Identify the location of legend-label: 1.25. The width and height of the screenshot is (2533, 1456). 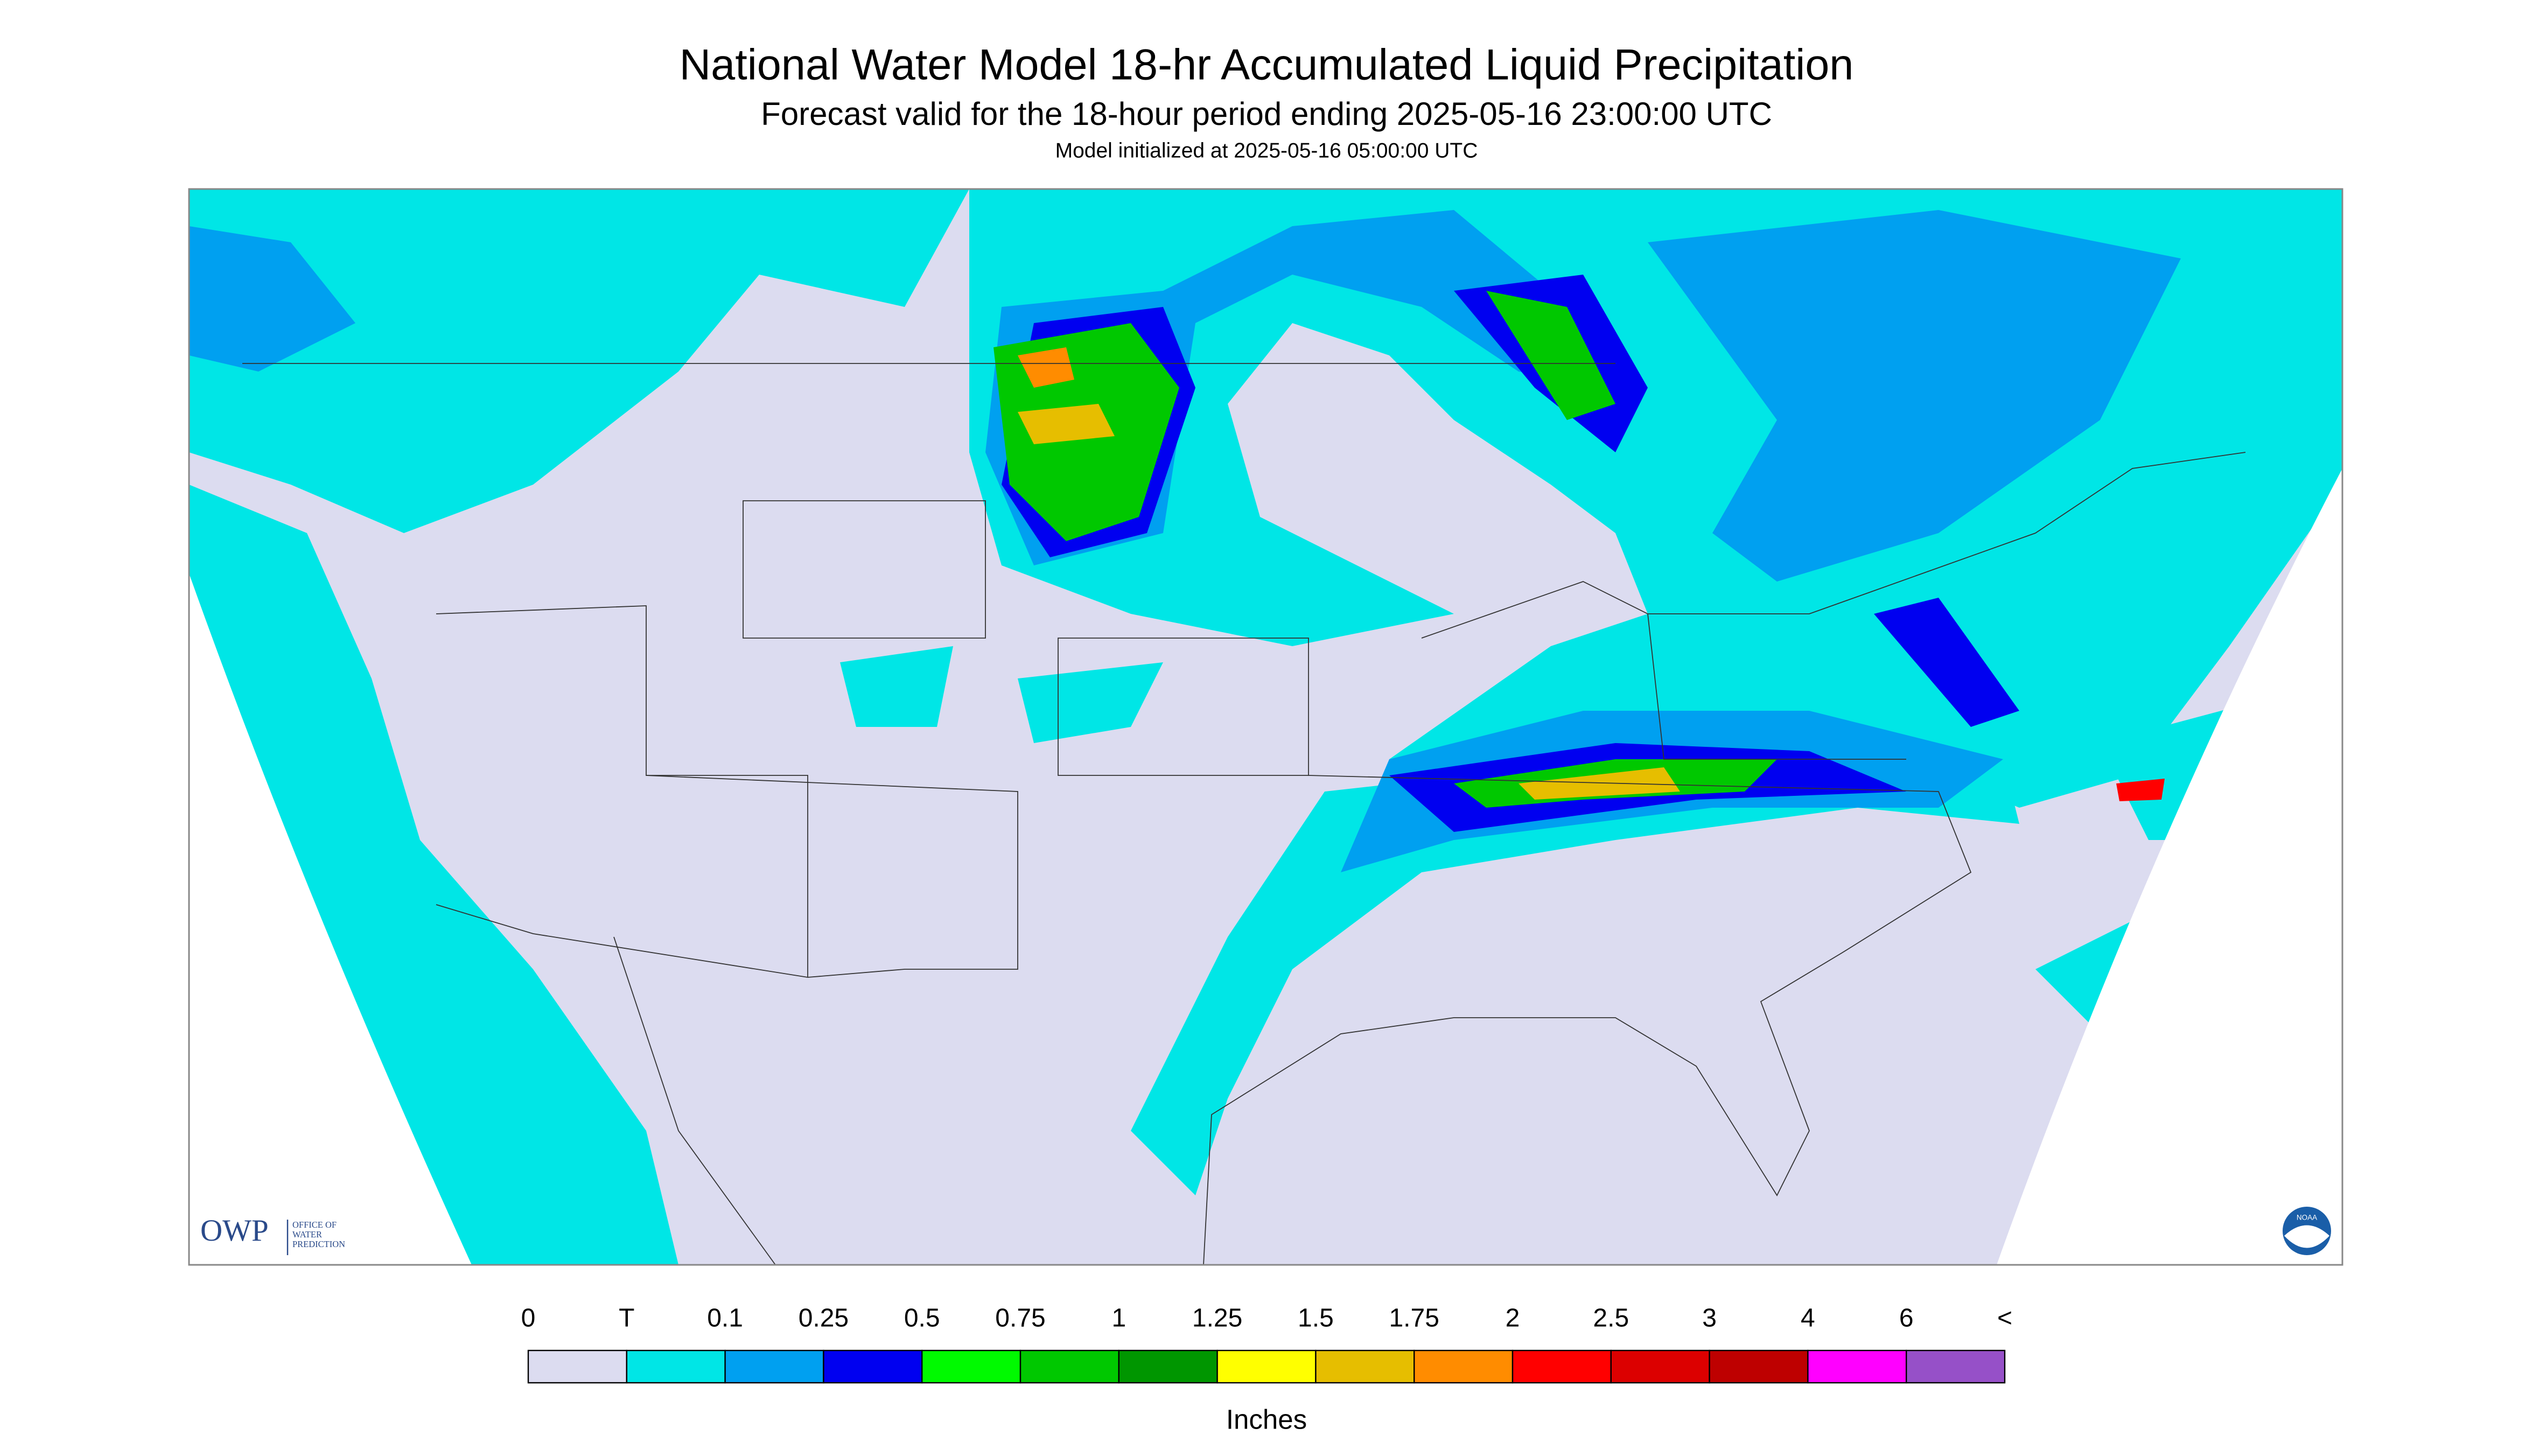
(1217, 1318).